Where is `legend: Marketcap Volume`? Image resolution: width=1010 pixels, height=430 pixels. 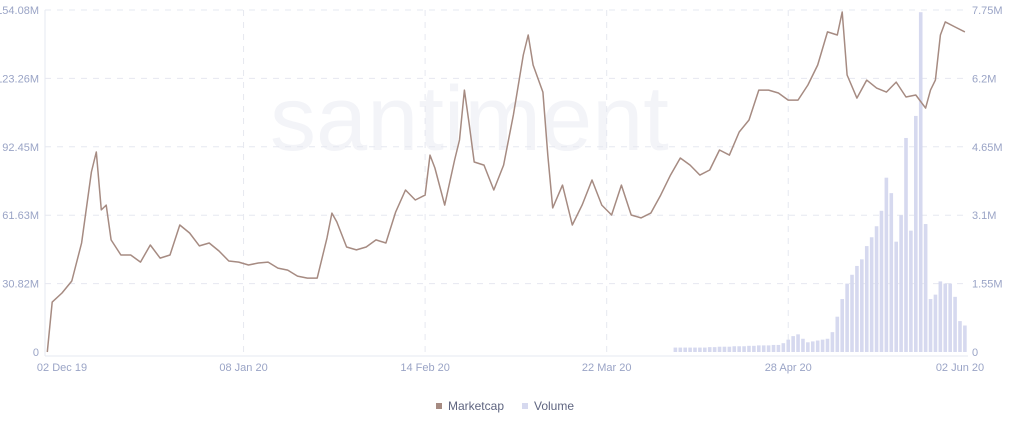
legend: Marketcap Volume is located at coordinates (505, 406).